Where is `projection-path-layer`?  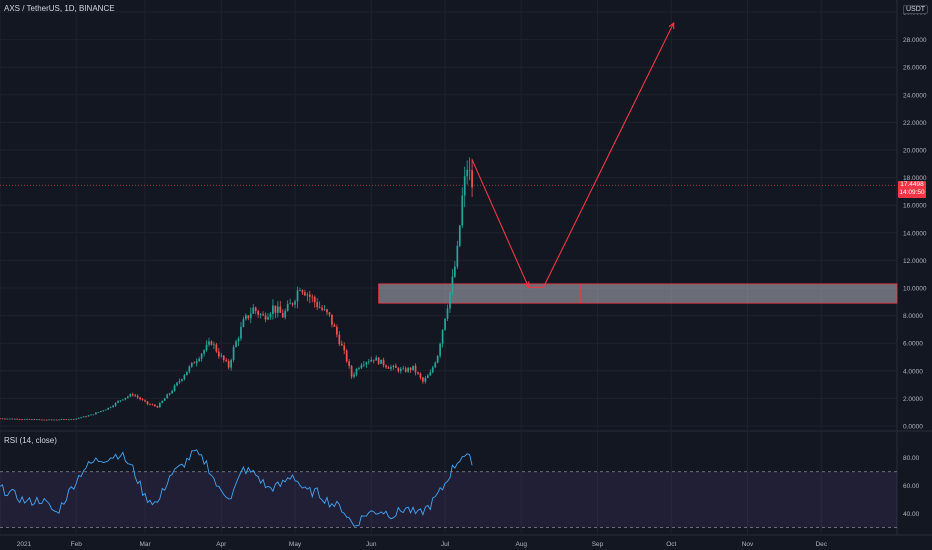
projection-path-layer is located at coordinates (573, 155).